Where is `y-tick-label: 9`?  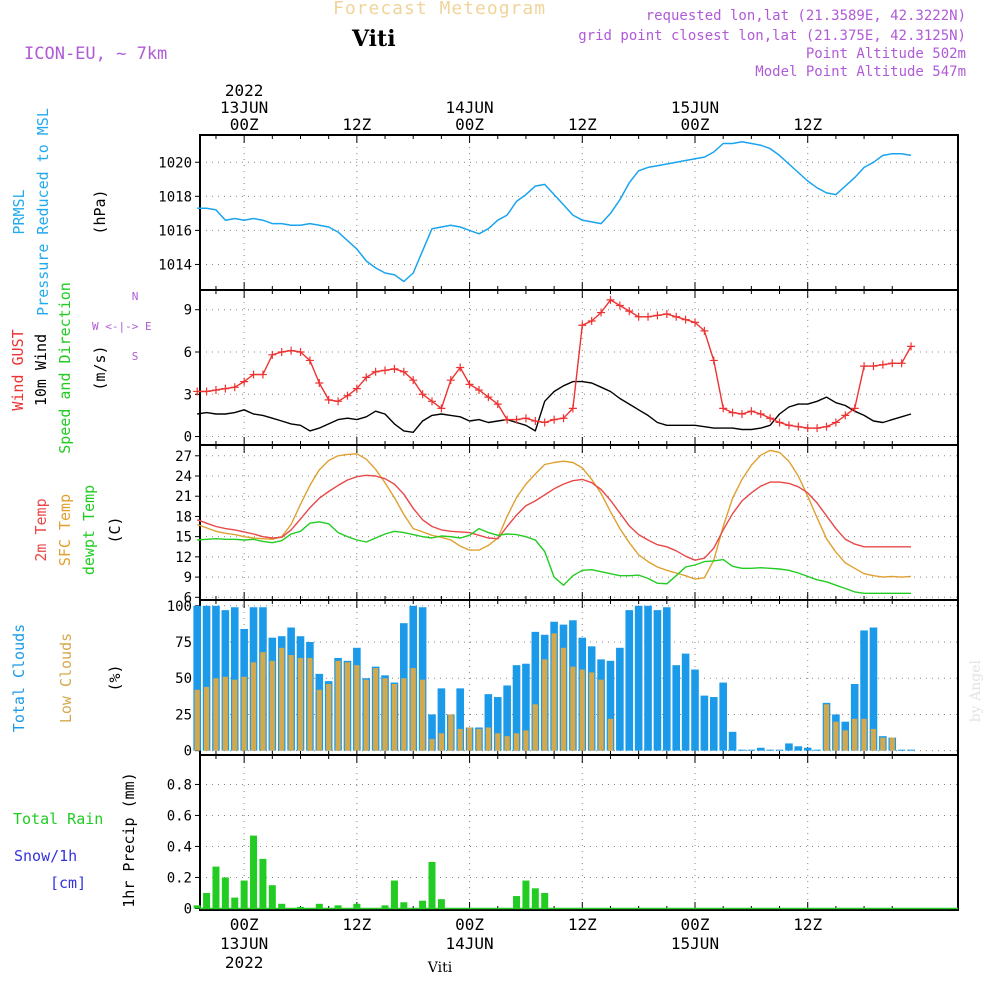
y-tick-label: 9 is located at coordinates (188, 578).